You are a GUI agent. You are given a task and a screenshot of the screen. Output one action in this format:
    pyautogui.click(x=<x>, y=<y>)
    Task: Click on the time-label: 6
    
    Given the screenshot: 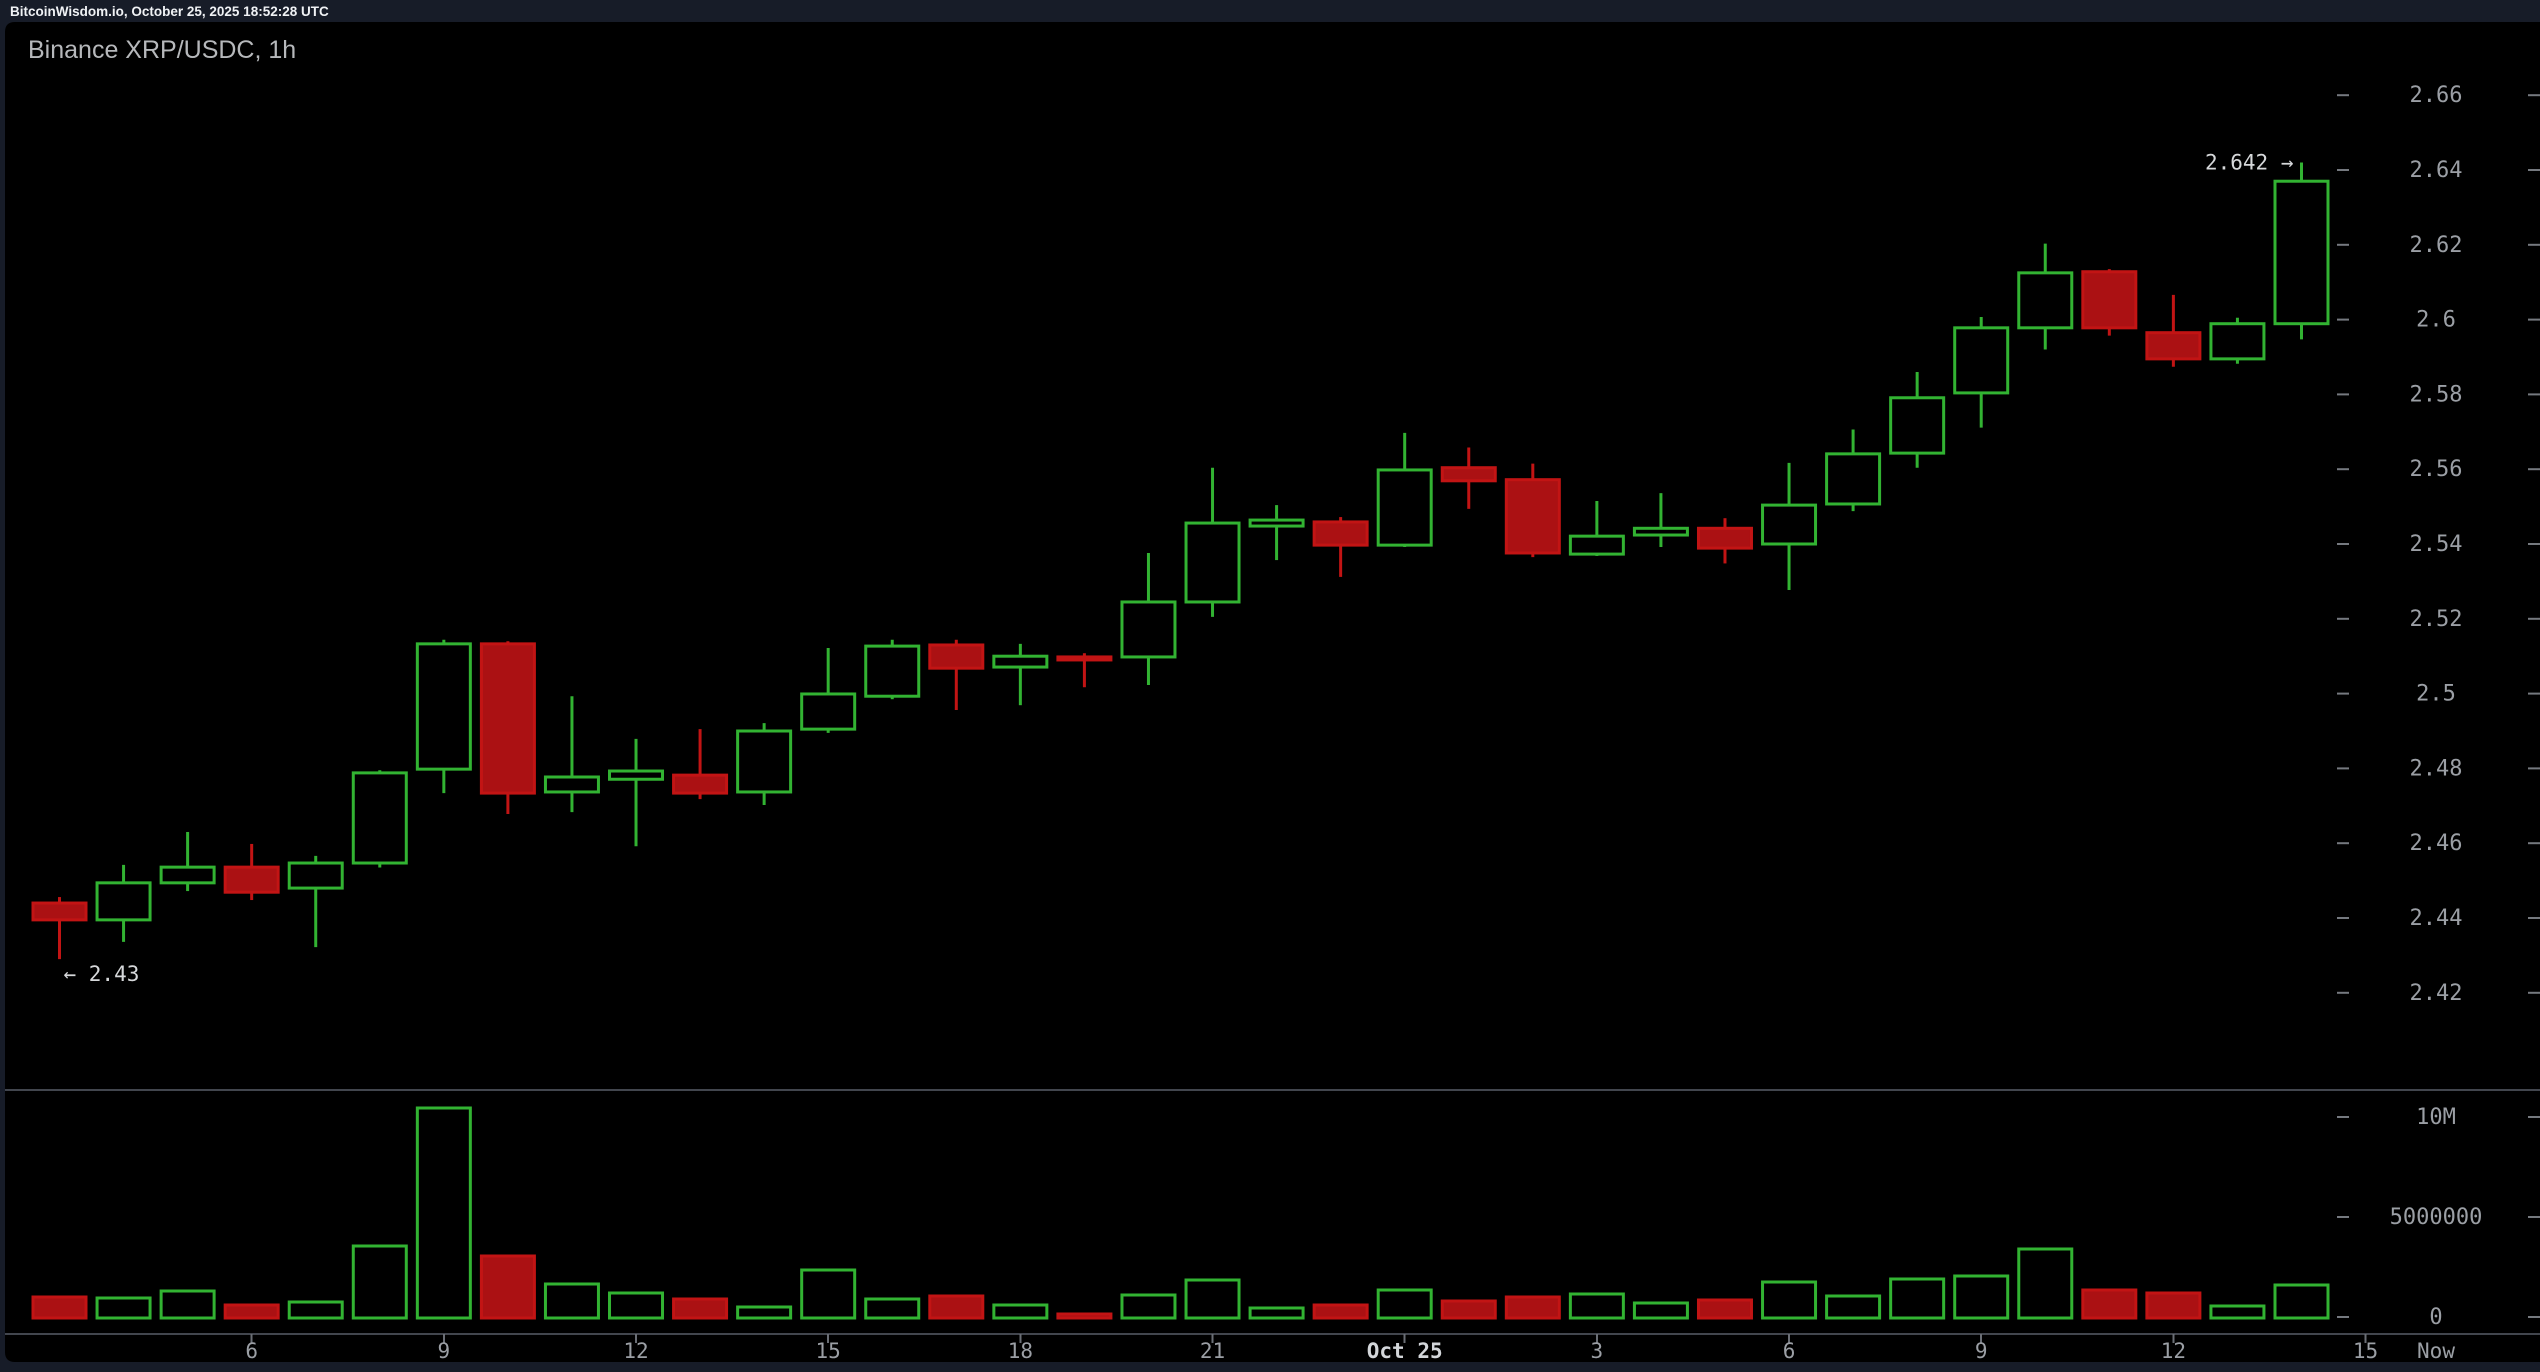 What is the action you would take?
    pyautogui.click(x=1789, y=1351)
    